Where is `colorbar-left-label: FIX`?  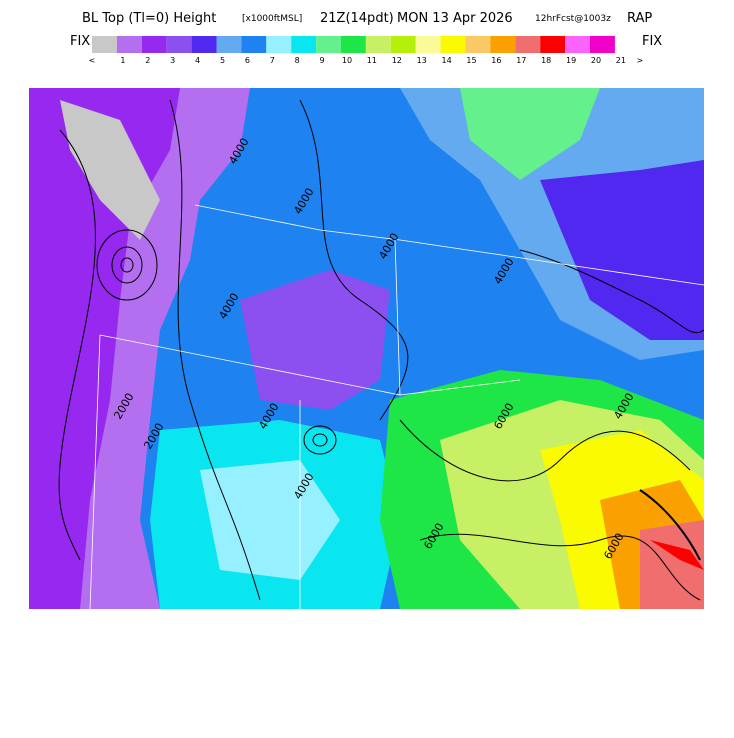
colorbar-left-label: FIX is located at coordinates (80, 41).